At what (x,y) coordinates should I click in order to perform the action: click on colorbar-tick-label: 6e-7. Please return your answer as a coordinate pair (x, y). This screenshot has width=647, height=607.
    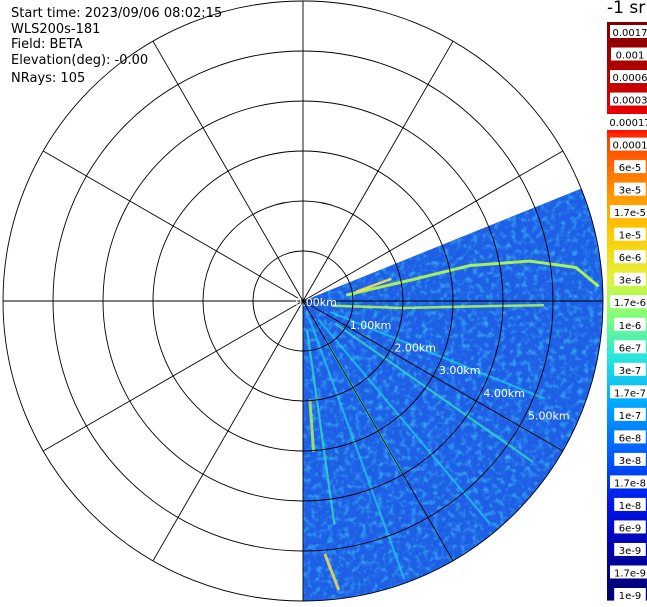
    Looking at the image, I should click on (630, 348).